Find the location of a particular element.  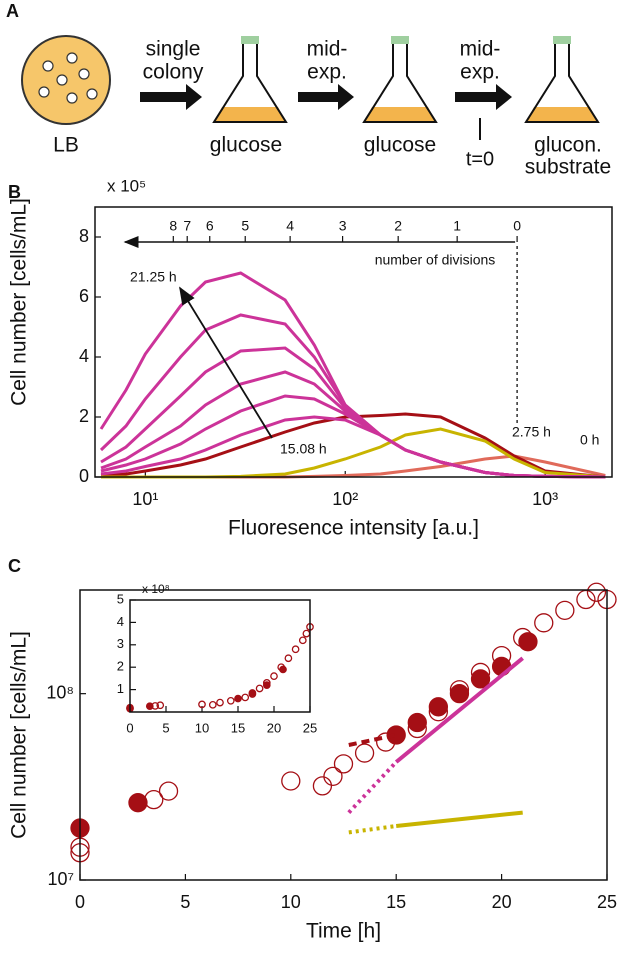

plot-frame is located at coordinates (220, 656).